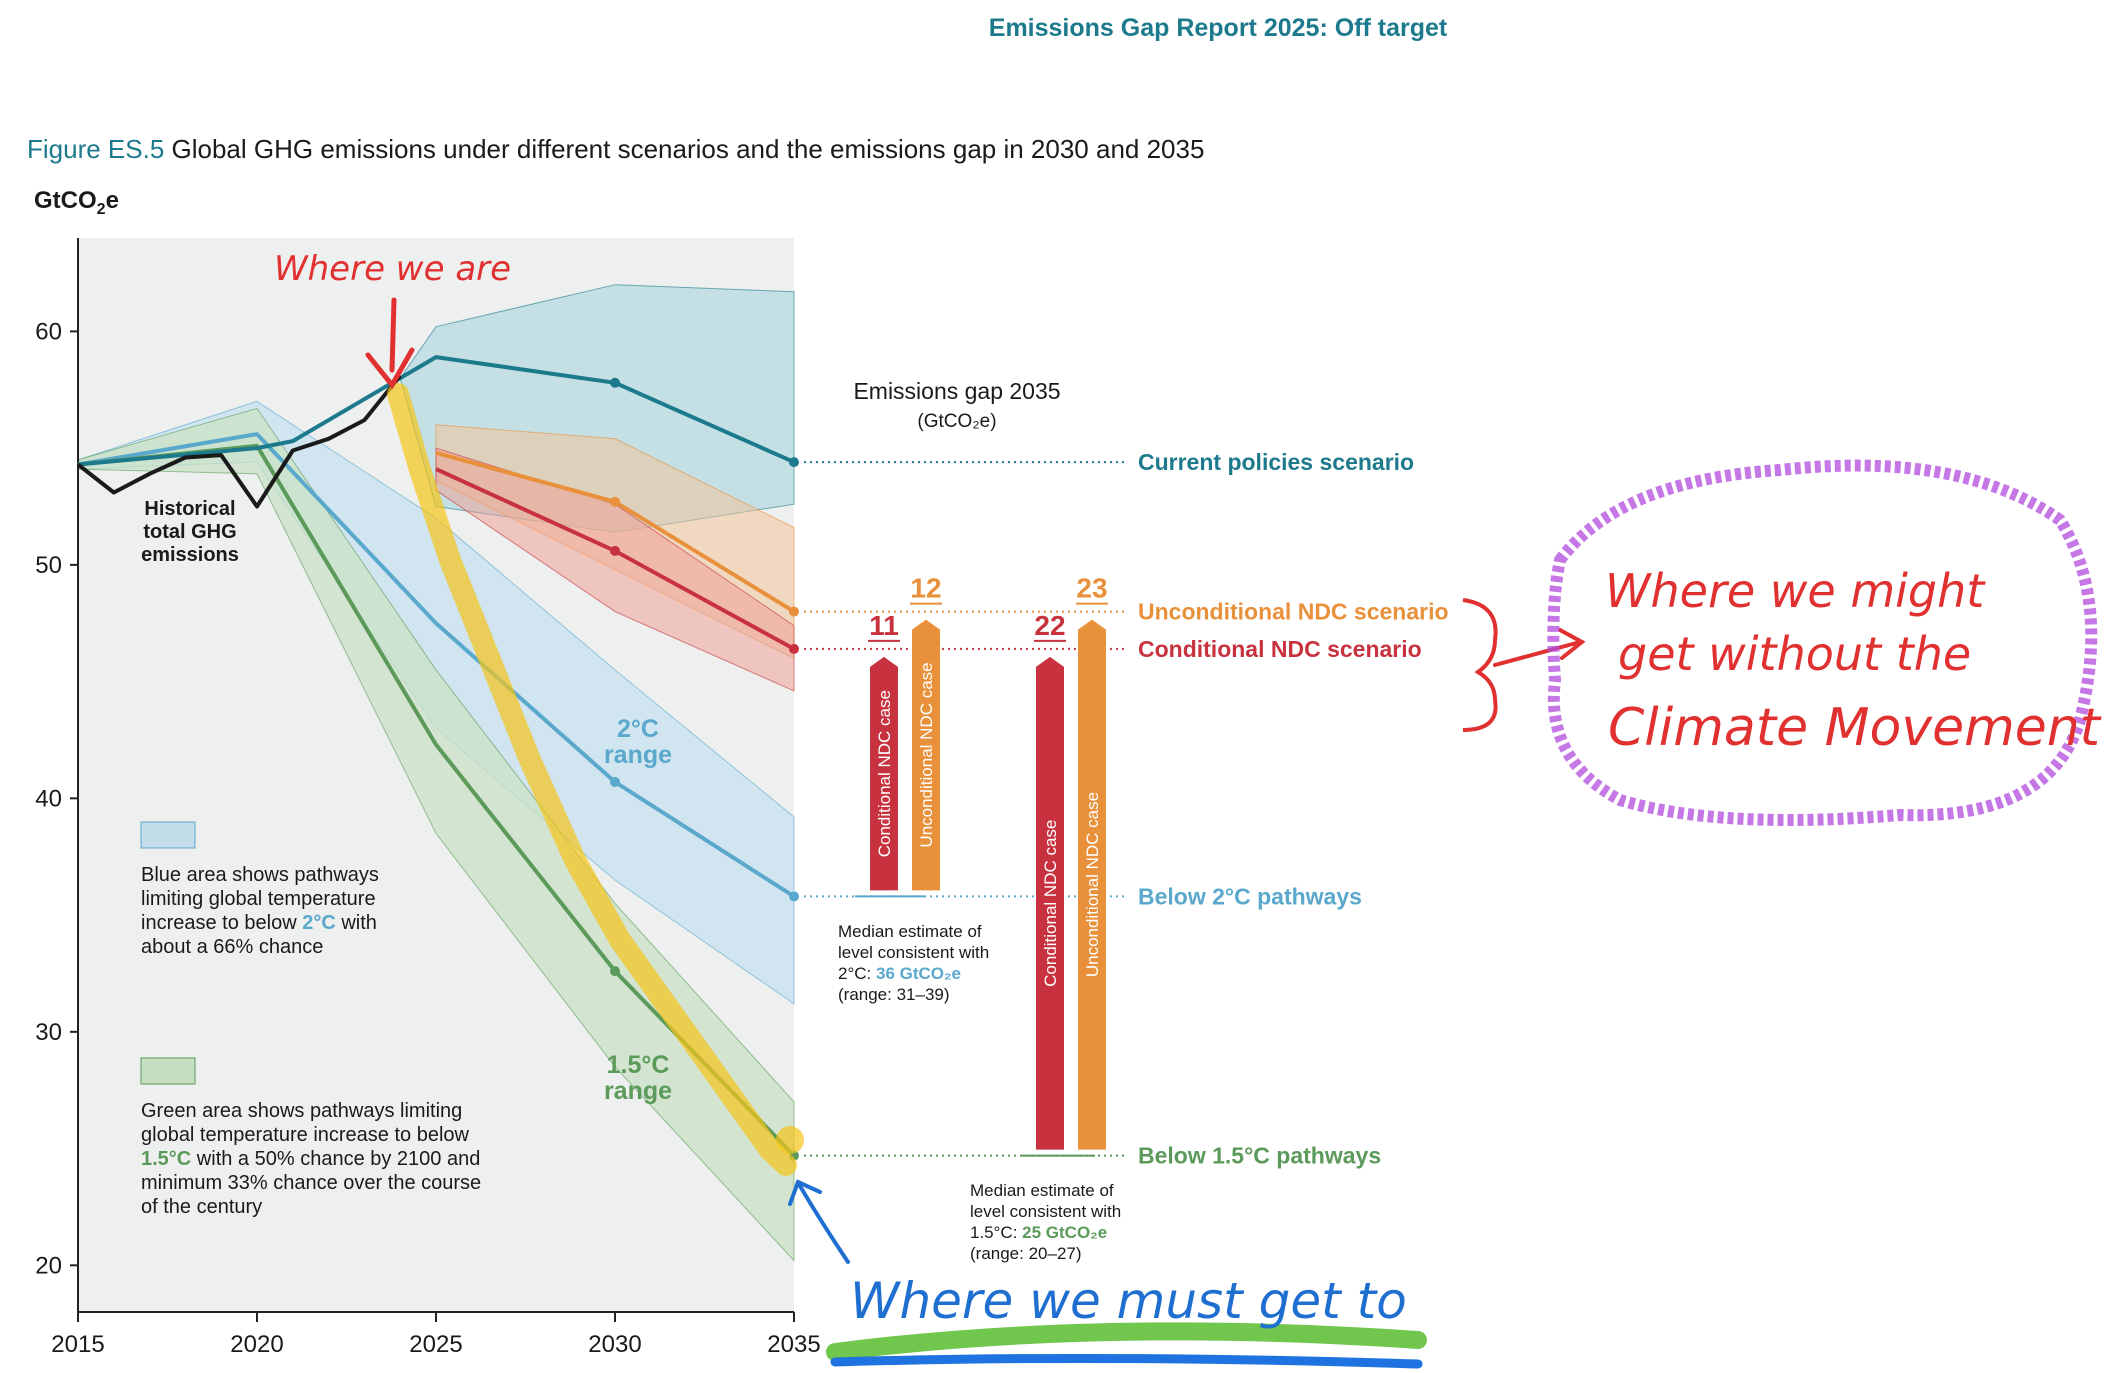 The width and height of the screenshot is (2106, 1373). Describe the element at coordinates (1038, 1232) in the screenshot. I see `median-15c-note: 1.5°C: 25 GtCO₂e` at that location.